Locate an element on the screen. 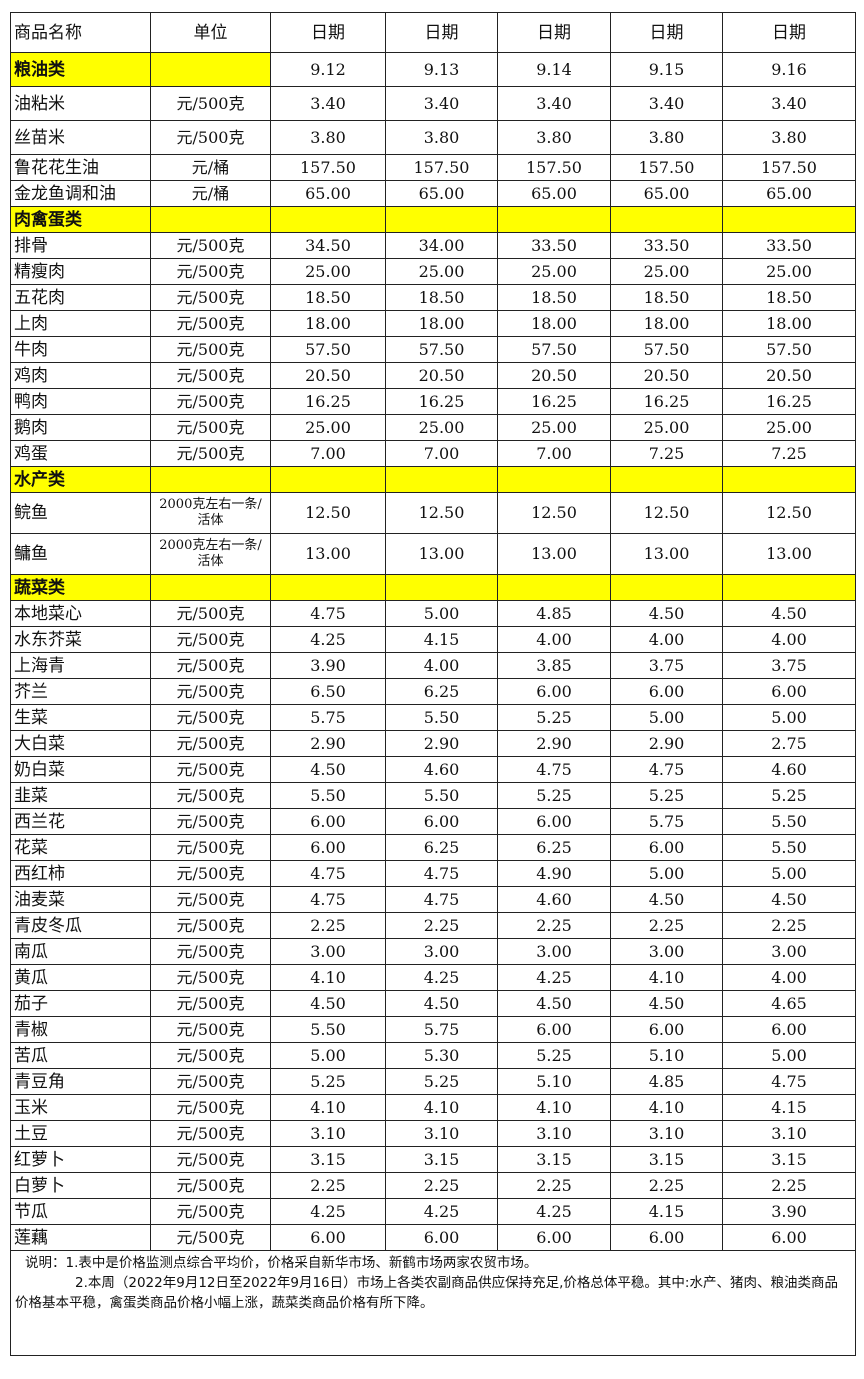 The height and width of the screenshot is (1379, 864). category-row: 粮油类 9.12 9.13 9.14 9.15 9.16 is located at coordinates (433, 69).